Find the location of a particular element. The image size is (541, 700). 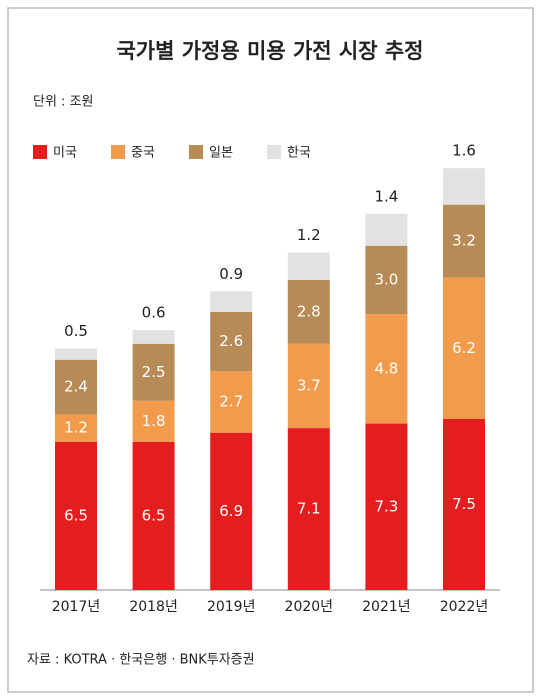

data-label: 4.8 is located at coordinates (386, 368).